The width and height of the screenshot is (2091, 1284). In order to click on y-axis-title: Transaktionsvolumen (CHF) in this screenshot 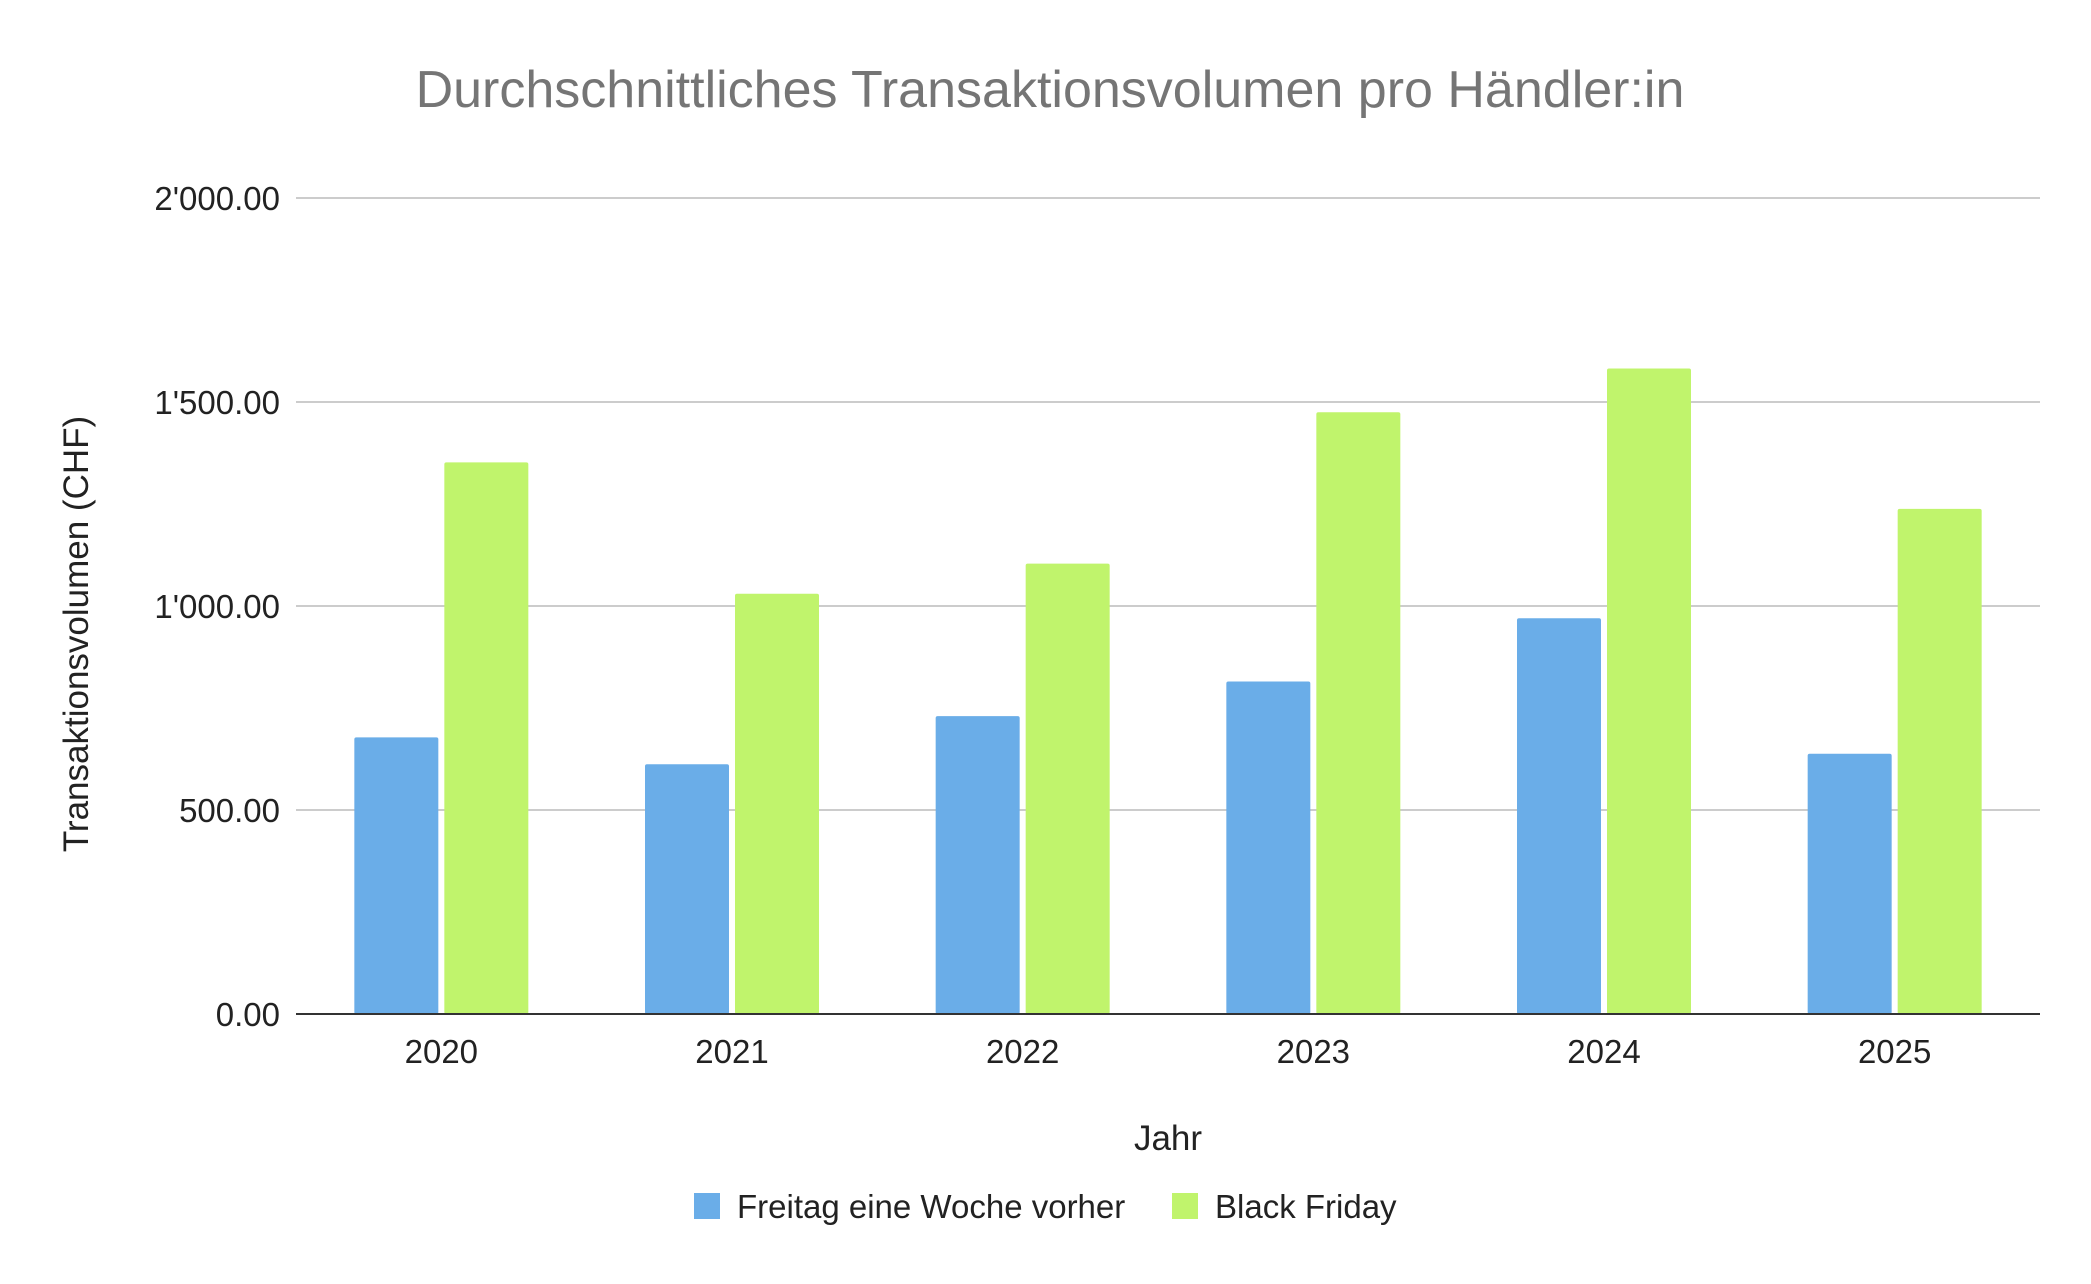, I will do `click(76, 634)`.